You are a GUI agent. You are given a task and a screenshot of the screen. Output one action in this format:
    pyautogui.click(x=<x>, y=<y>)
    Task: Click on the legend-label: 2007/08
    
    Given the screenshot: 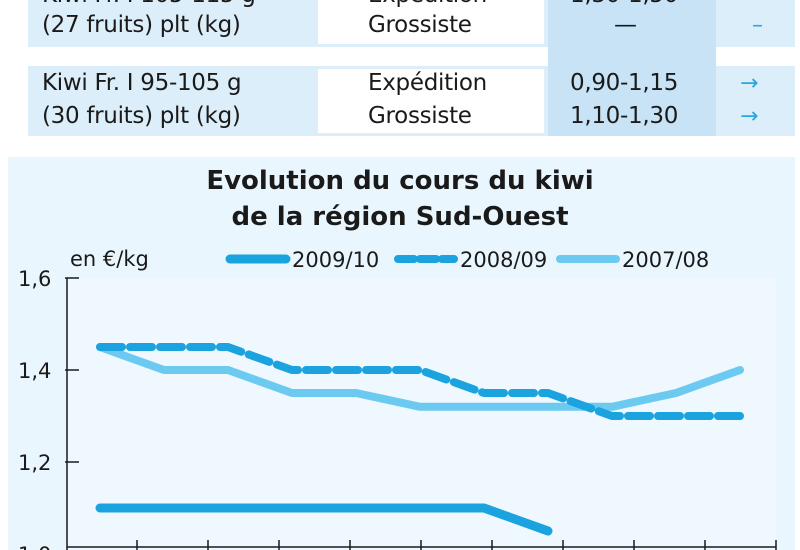 What is the action you would take?
    pyautogui.click(x=665, y=260)
    